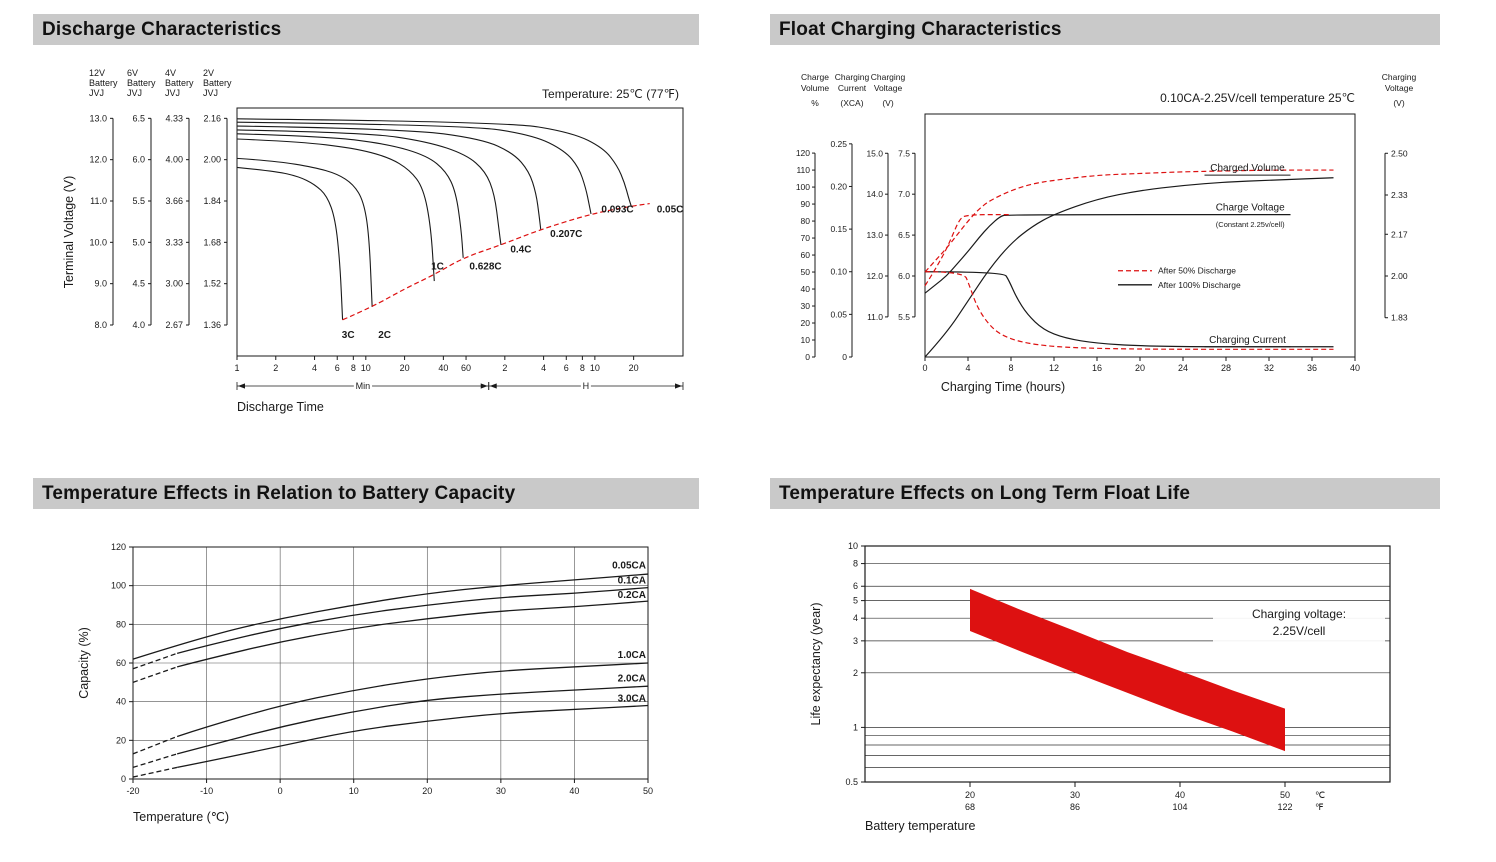 The image size is (1496, 862). Describe the element at coordinates (632, 678) in the screenshot. I see `rate-label: 2.0CA` at that location.